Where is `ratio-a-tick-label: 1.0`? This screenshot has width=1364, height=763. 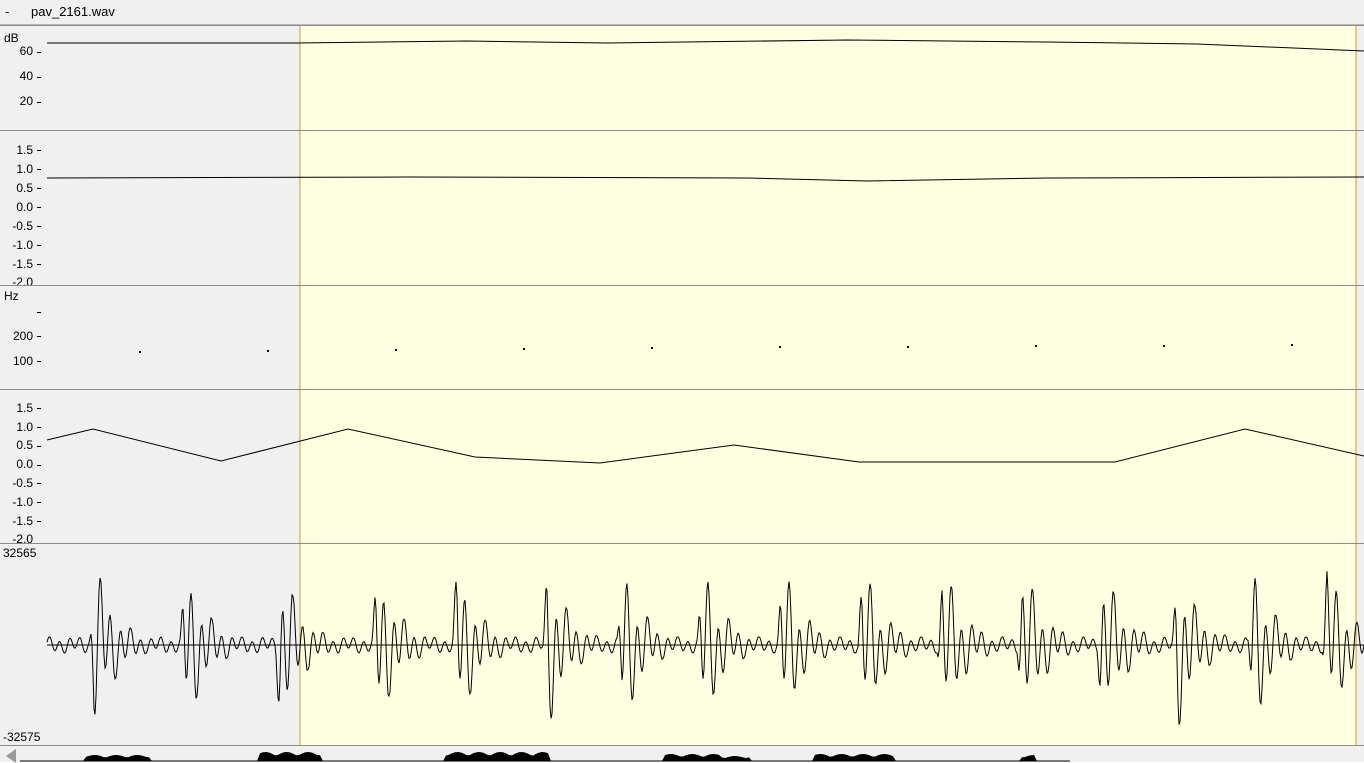 ratio-a-tick-label: 1.0 is located at coordinates (24, 169).